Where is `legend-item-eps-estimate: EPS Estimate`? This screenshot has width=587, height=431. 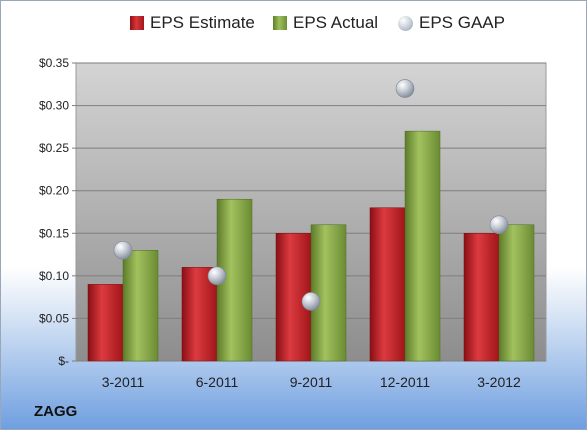
legend-item-eps-estimate: EPS Estimate is located at coordinates (192, 23).